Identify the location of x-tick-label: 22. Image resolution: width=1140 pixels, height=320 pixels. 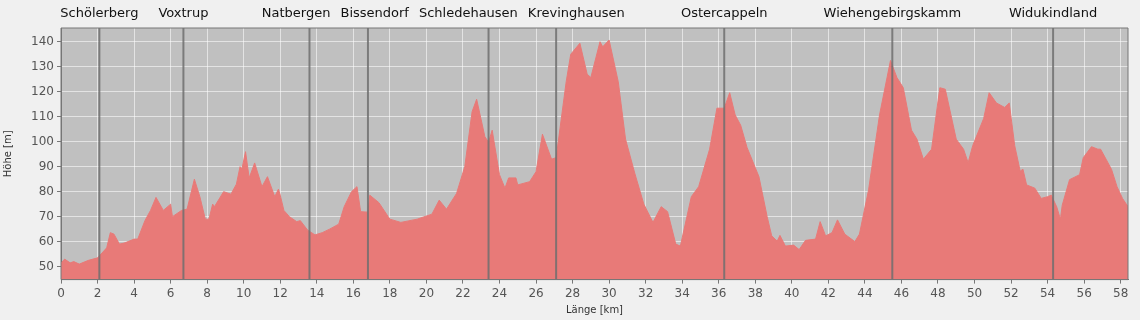
(463, 292).